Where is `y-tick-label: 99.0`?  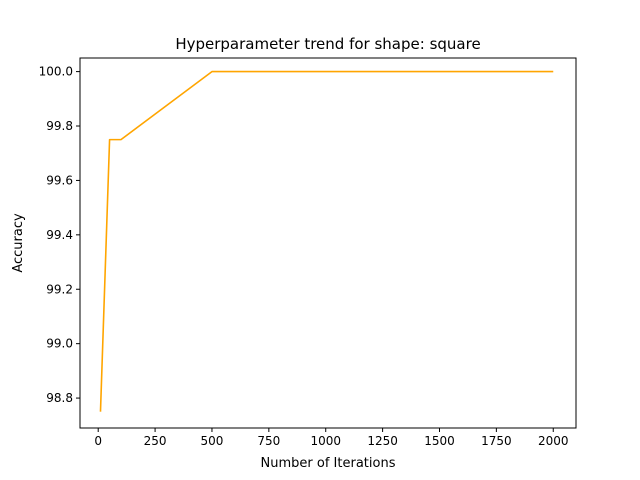 y-tick-label: 99.0 is located at coordinates (59, 344).